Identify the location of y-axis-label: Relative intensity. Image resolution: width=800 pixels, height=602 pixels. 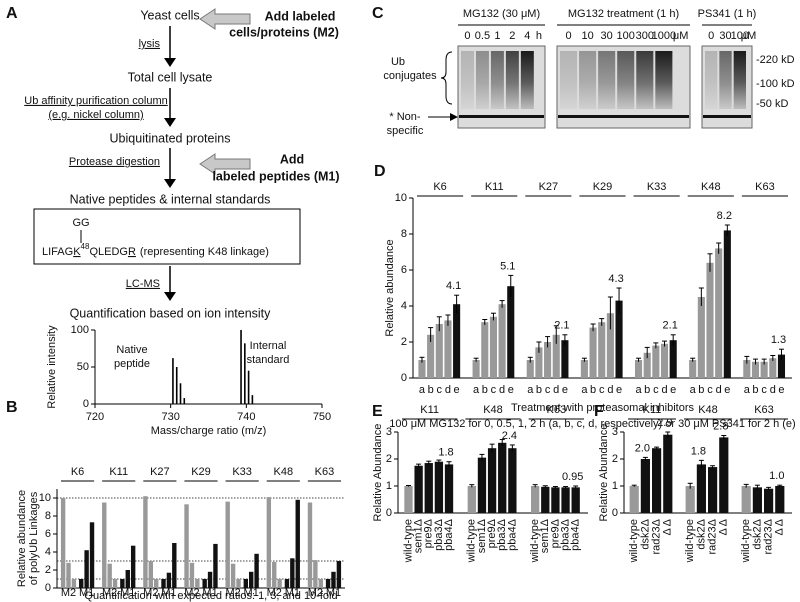
(52, 367).